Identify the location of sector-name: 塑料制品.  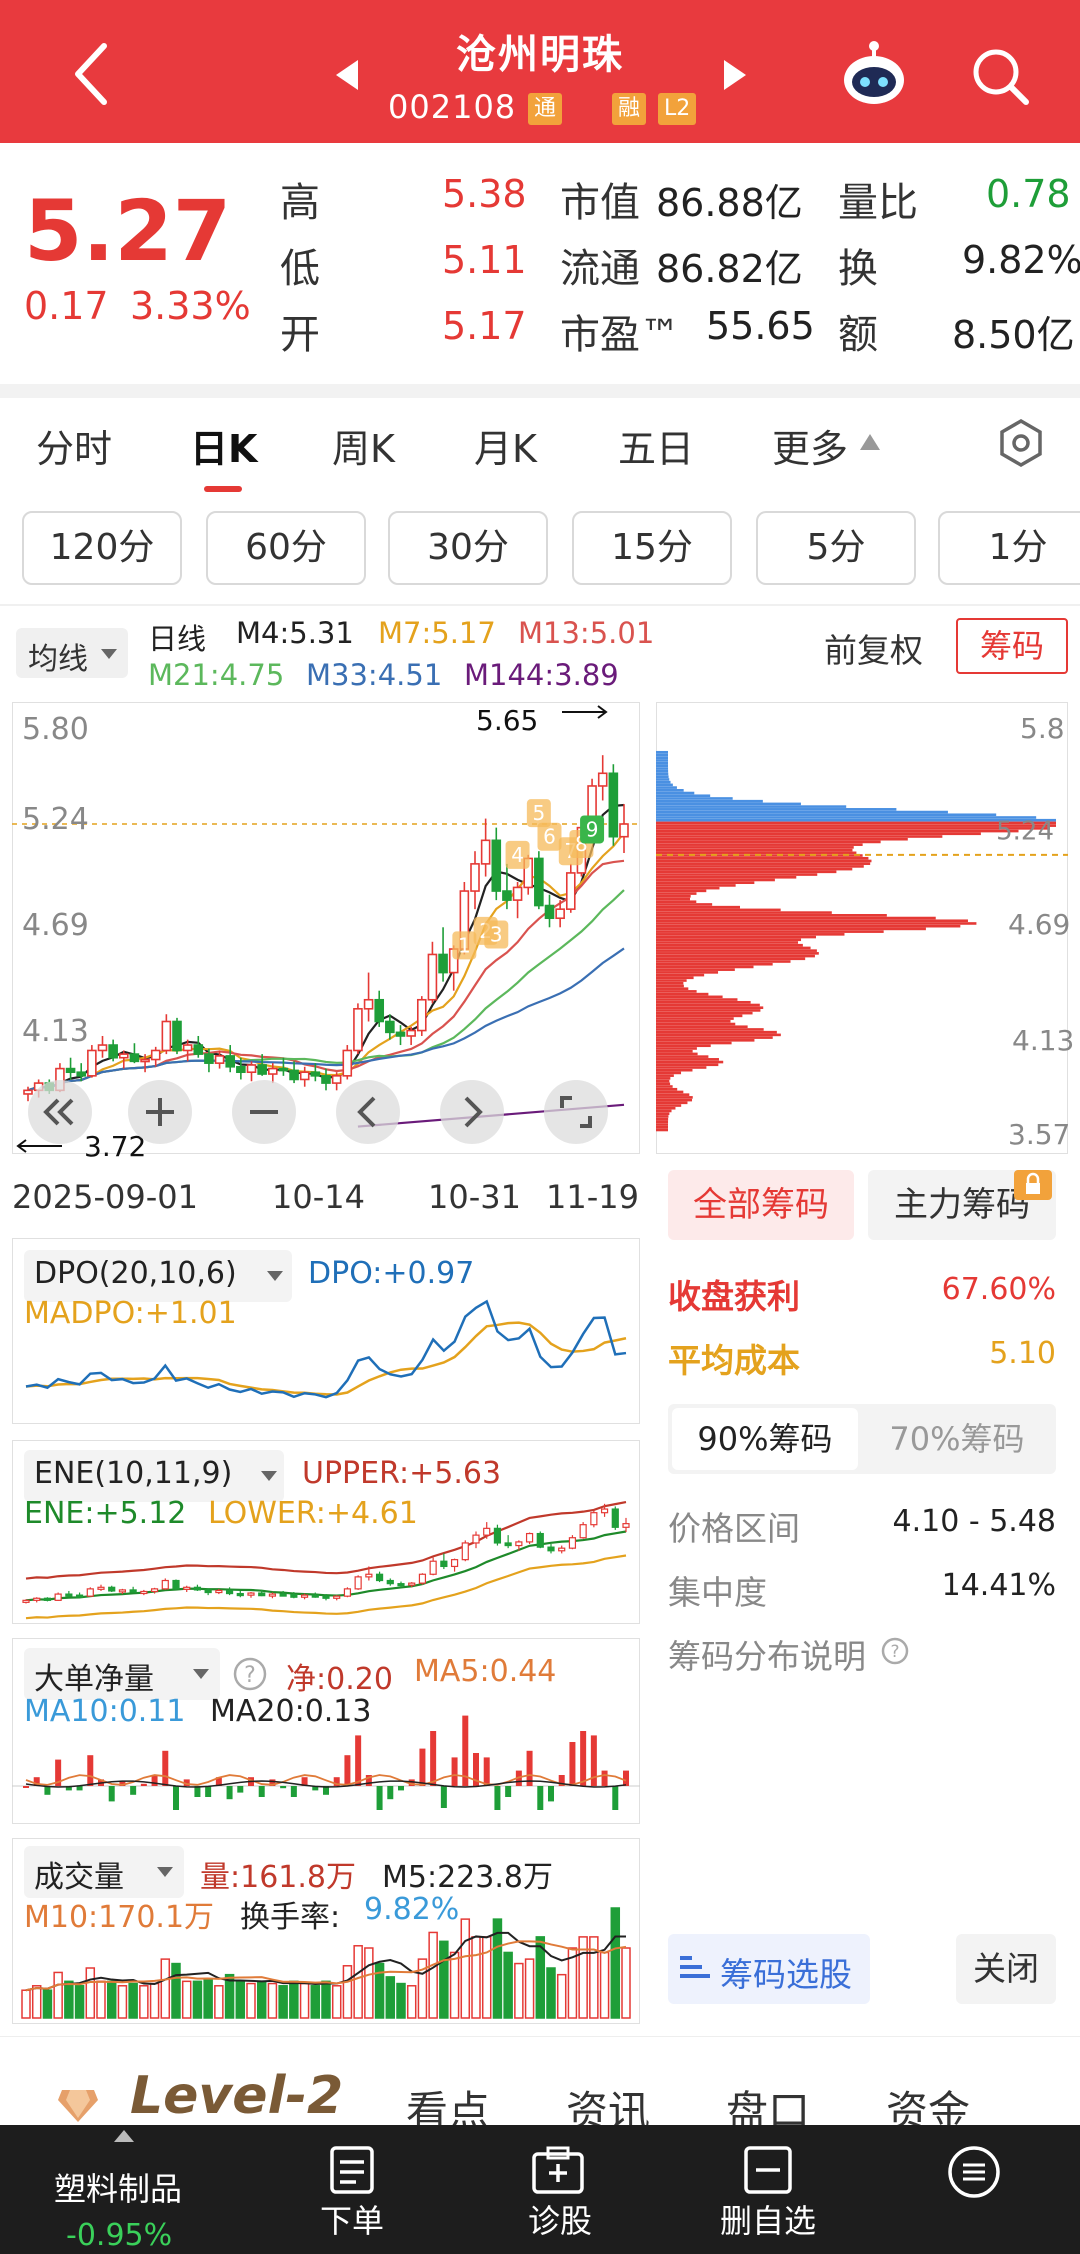
(118, 2189).